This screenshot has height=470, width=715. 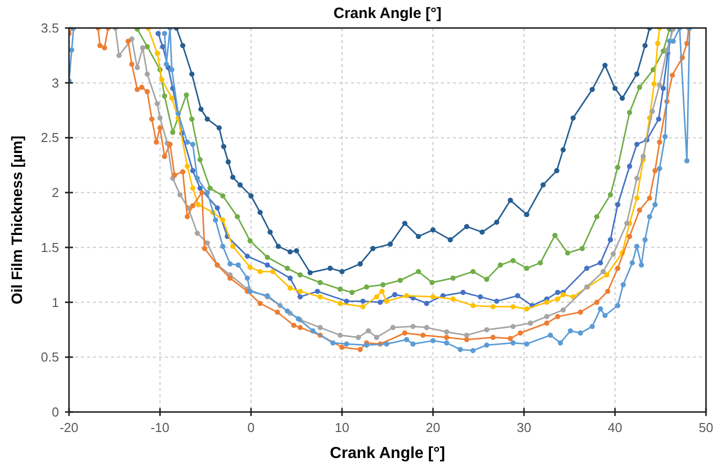 I want to click on x-tick-label: 50, so click(x=706, y=427).